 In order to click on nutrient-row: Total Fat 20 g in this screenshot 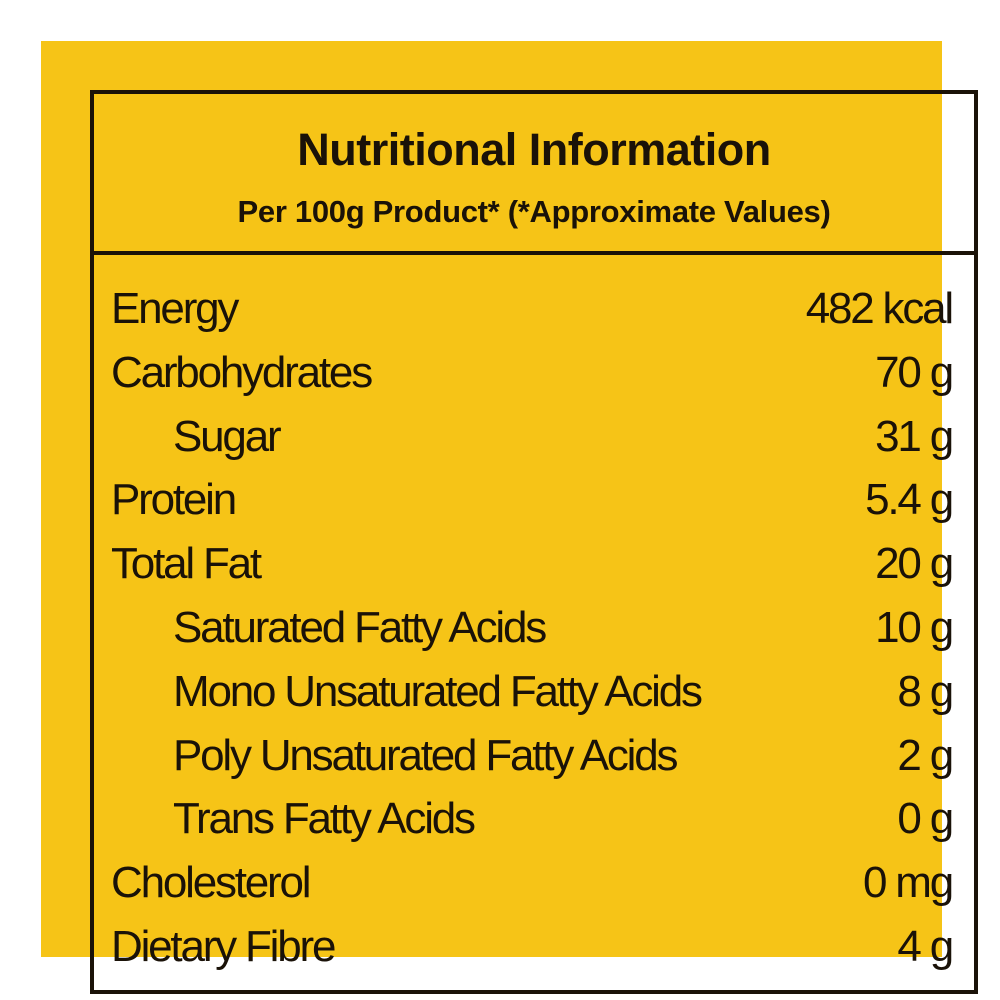, I will do `click(534, 571)`.